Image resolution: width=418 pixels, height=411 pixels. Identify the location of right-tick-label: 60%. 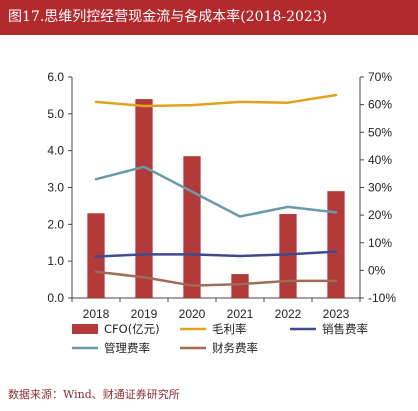
(380, 105).